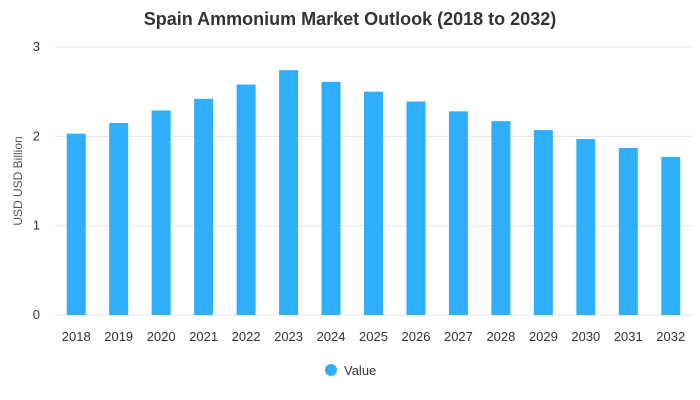 The height and width of the screenshot is (400, 700). I want to click on x-tick-label-2018: 2018, so click(76, 336).